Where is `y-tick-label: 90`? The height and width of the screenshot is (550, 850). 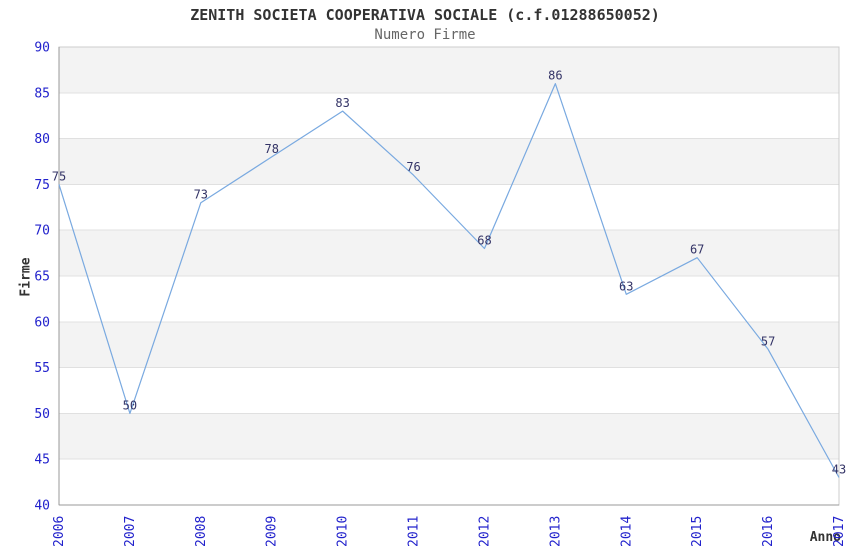
y-tick-label: 90 is located at coordinates (42, 48).